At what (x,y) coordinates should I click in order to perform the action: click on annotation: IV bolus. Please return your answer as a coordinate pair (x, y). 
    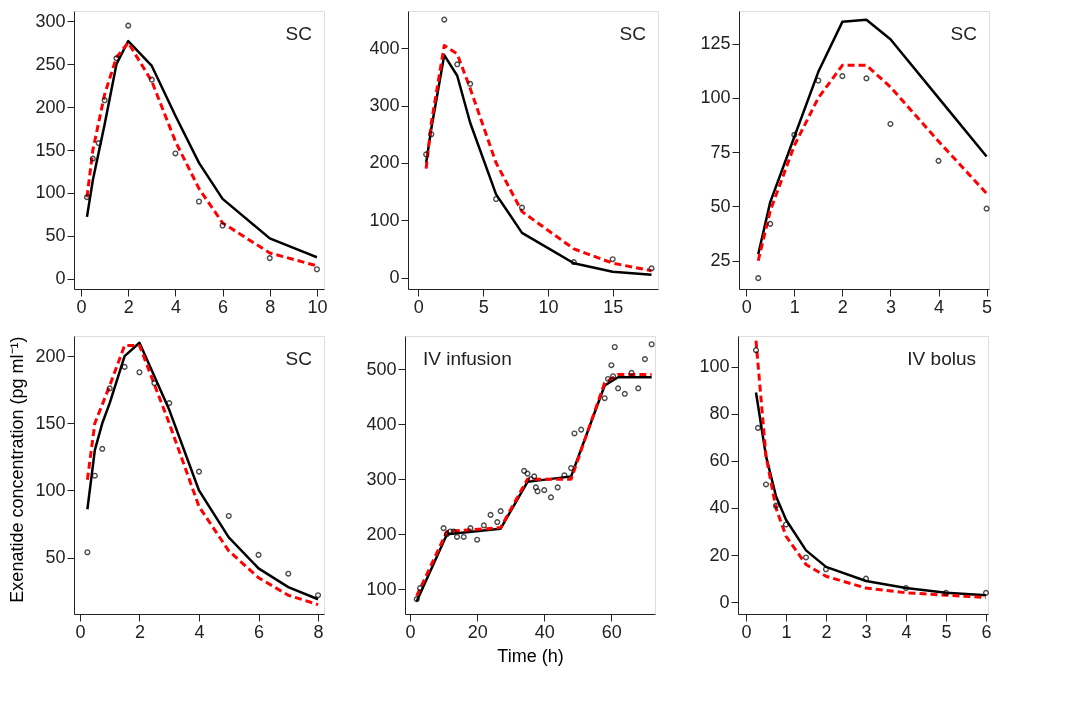
    Looking at the image, I should click on (941, 358).